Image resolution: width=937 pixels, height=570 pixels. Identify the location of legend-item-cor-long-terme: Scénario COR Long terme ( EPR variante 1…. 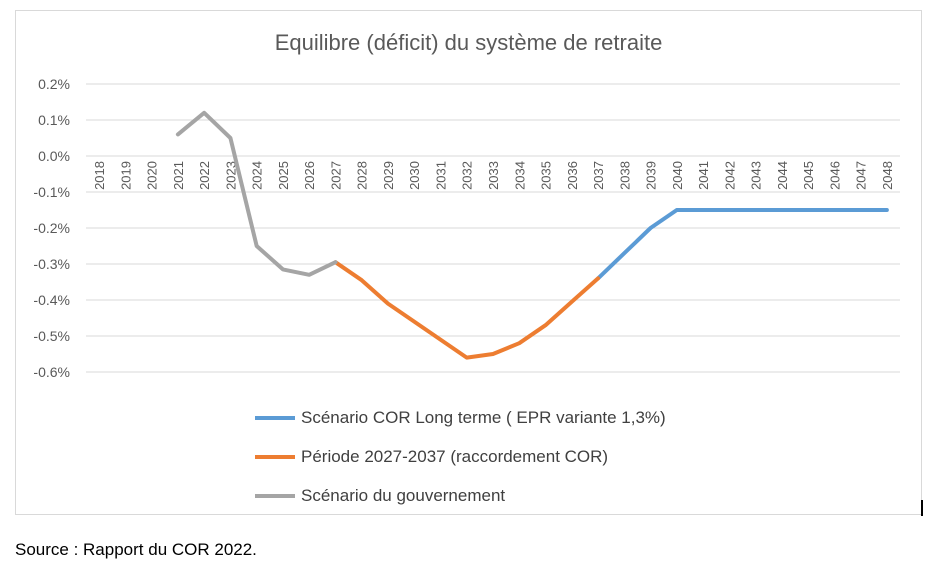
(460, 417).